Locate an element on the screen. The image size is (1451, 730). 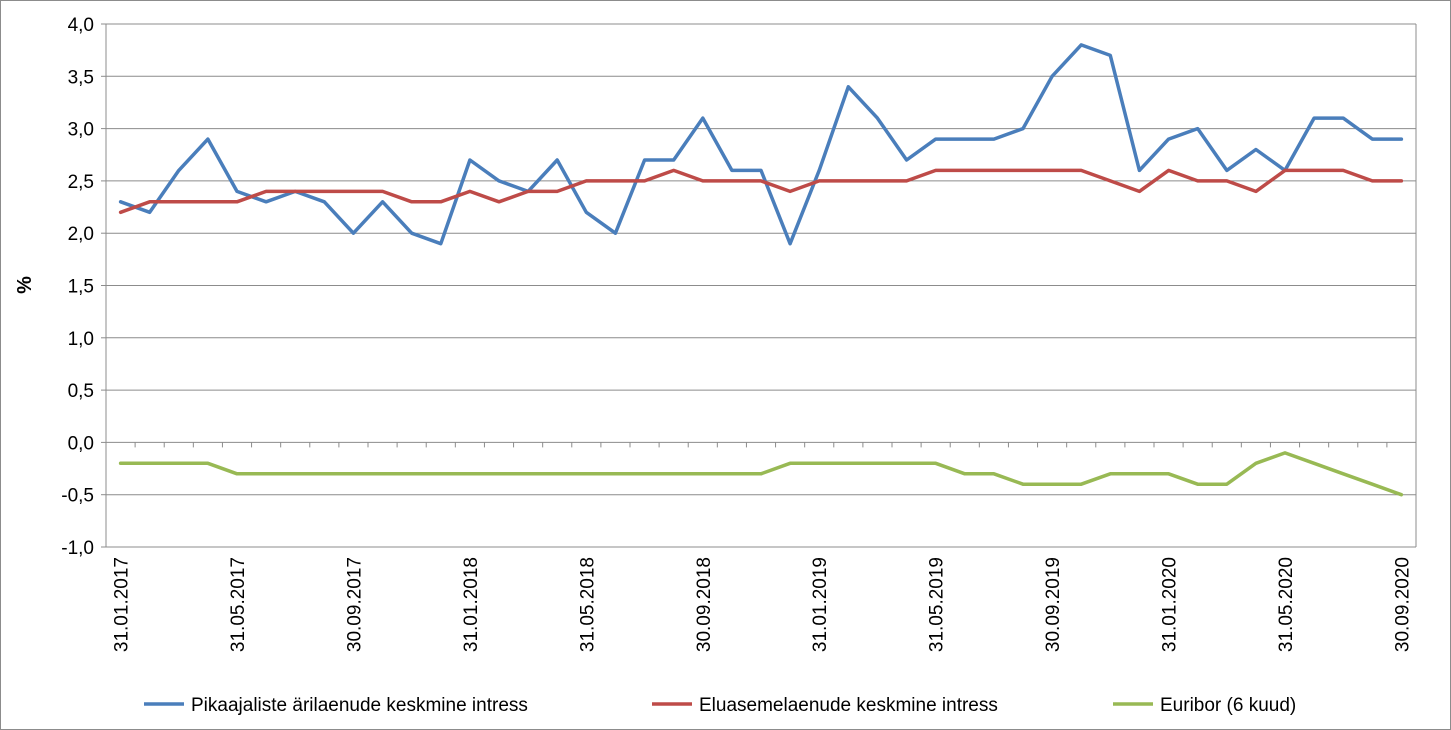
y-tick-label: 3,5 is located at coordinates (81, 77).